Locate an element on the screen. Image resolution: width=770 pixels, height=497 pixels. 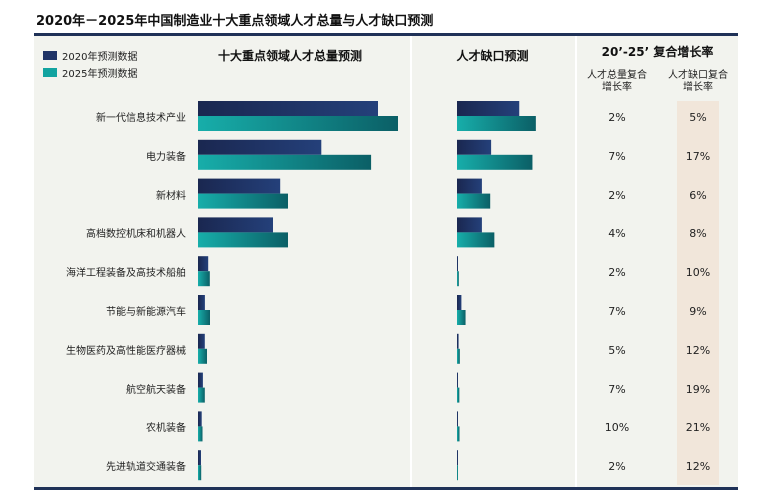
category-label: 生物医药及高性能医疗器械 is located at coordinates (126, 351).